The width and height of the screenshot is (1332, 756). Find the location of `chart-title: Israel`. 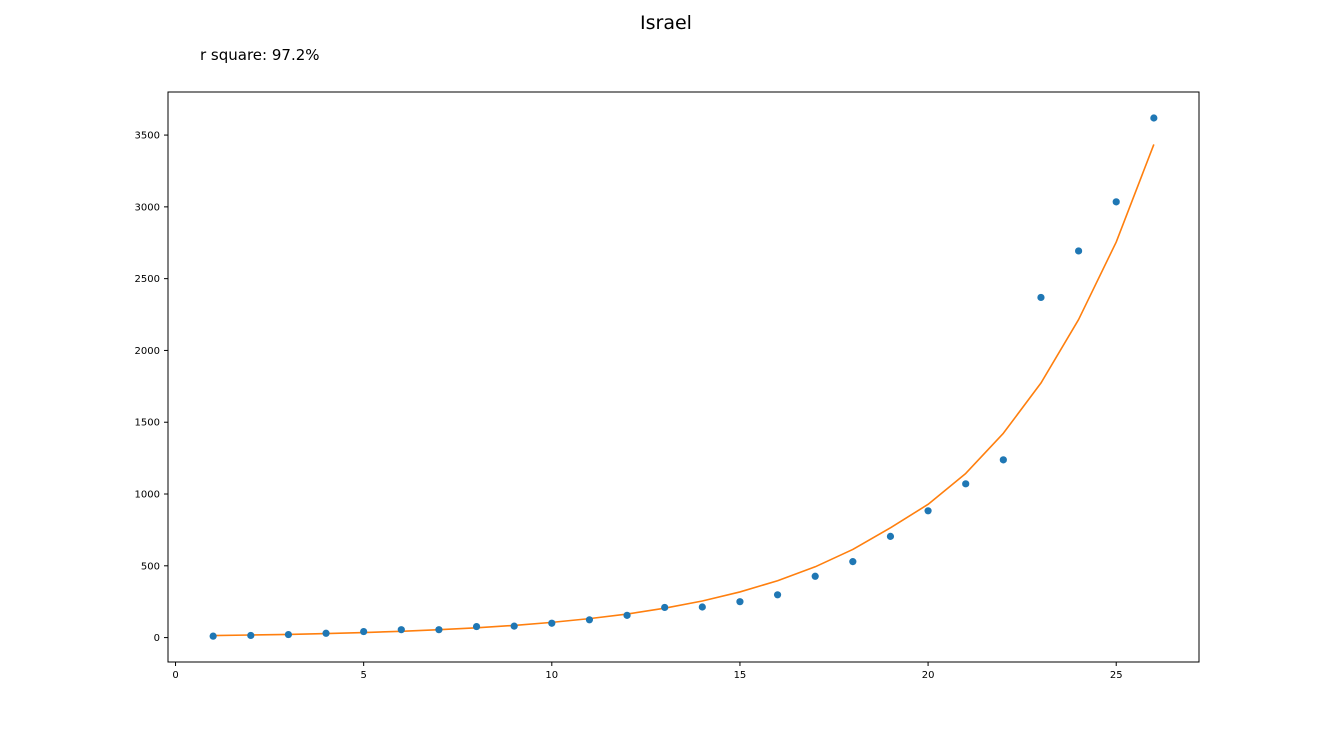

chart-title: Israel is located at coordinates (666, 23).